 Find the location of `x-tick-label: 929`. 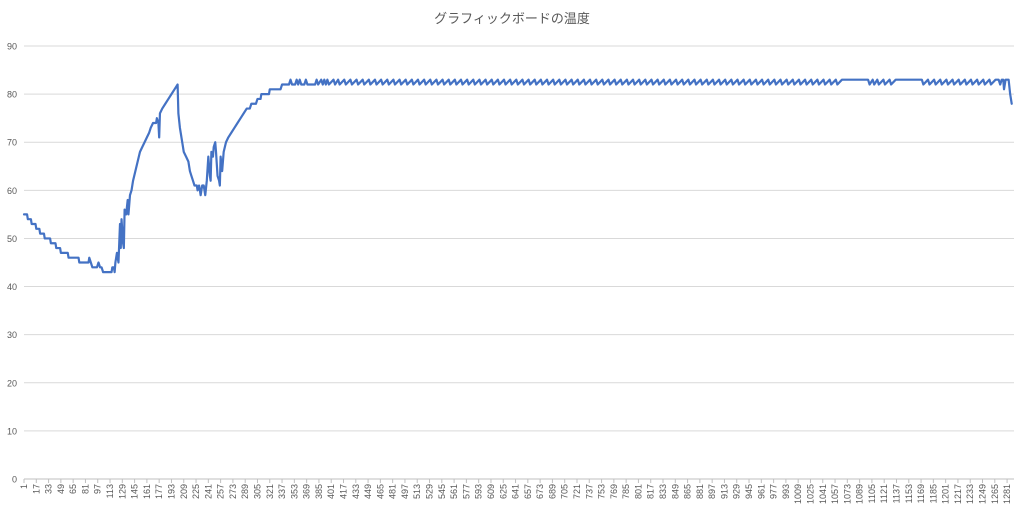

x-tick-label: 929 is located at coordinates (737, 491).